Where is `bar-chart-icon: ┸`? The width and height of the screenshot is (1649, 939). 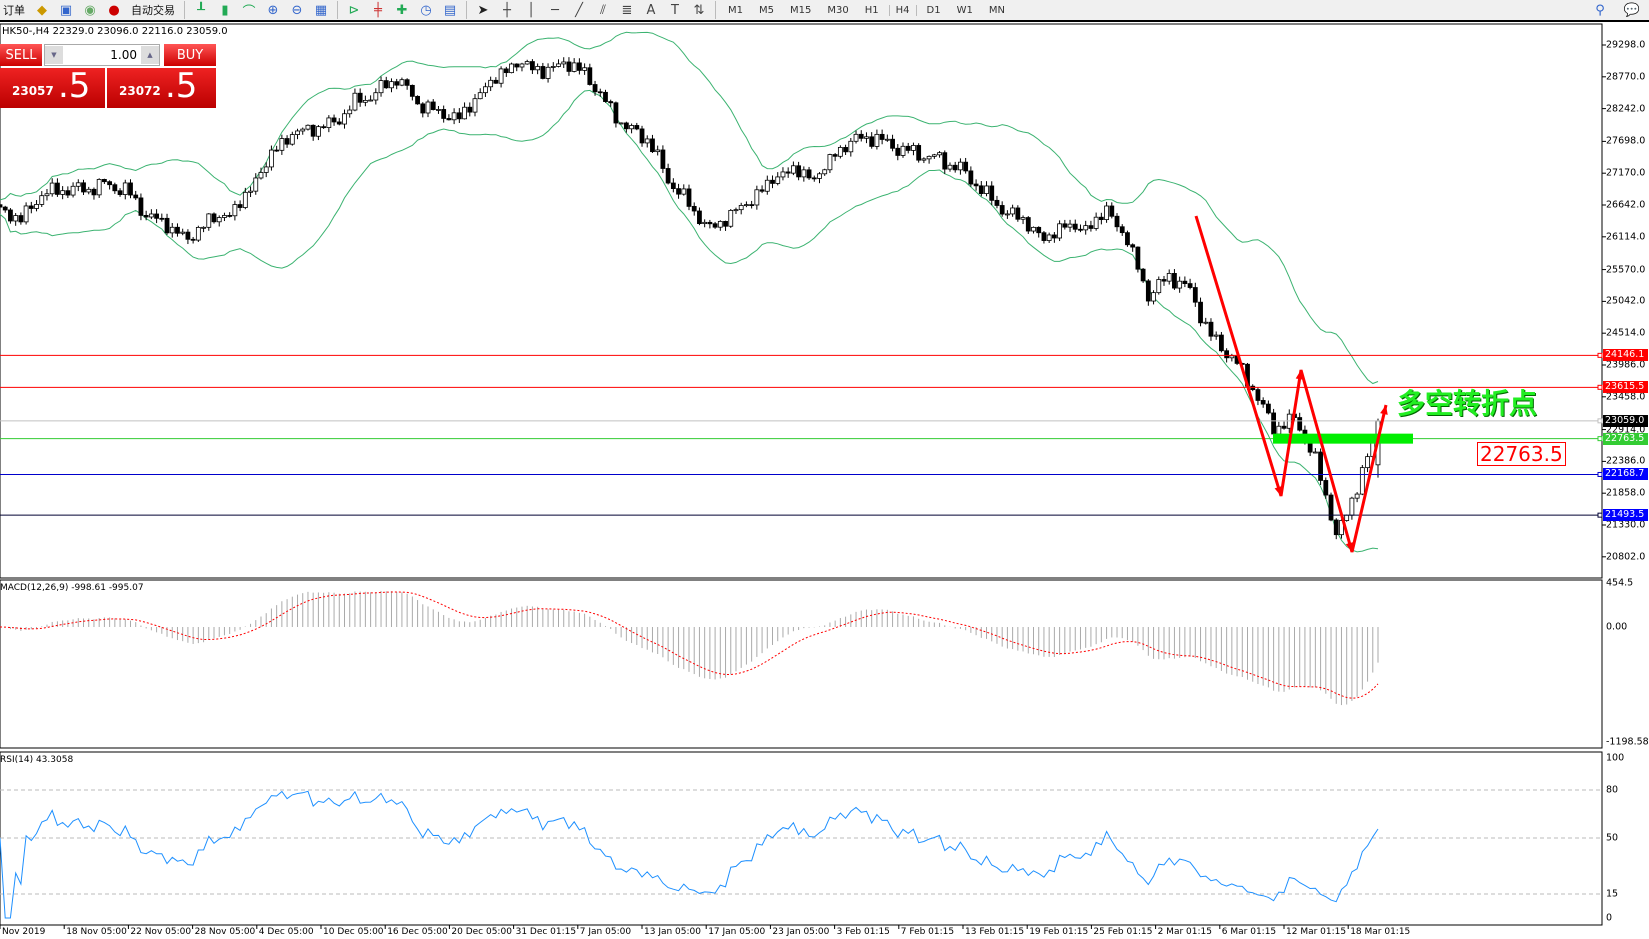 bar-chart-icon: ┸ is located at coordinates (201, 10).